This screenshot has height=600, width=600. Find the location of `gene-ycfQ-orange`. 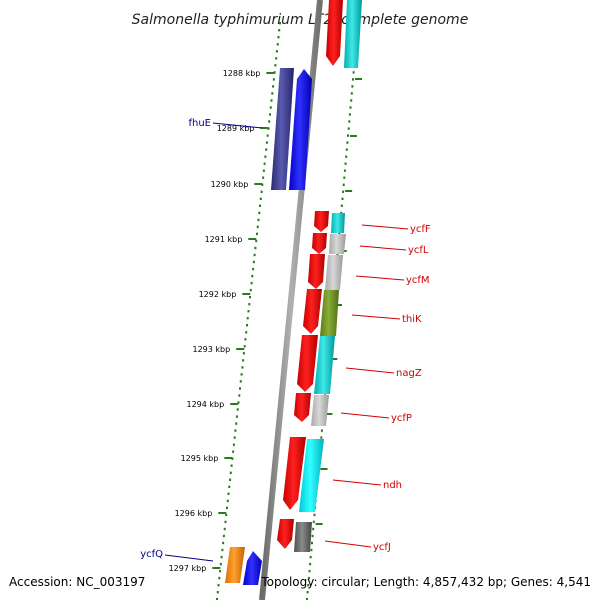

gene-ycfQ-orange is located at coordinates (235, 565).